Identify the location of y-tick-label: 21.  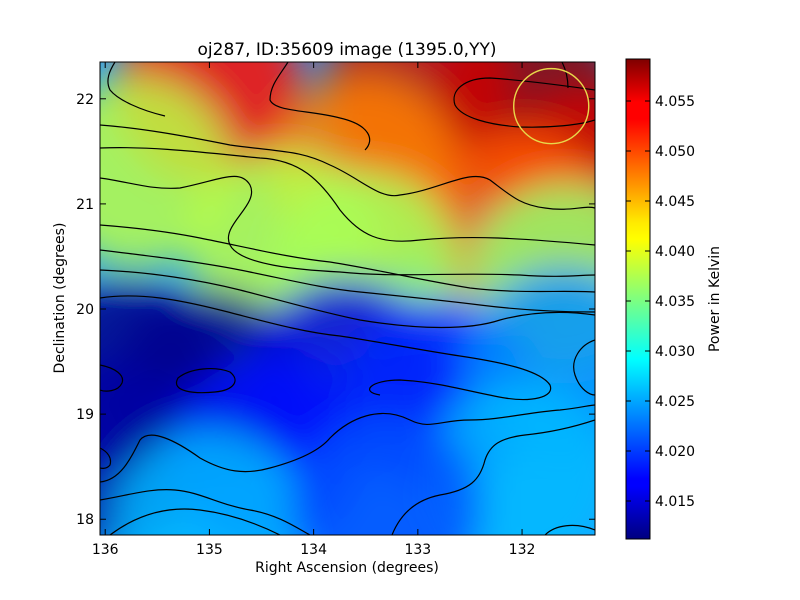
(85, 205).